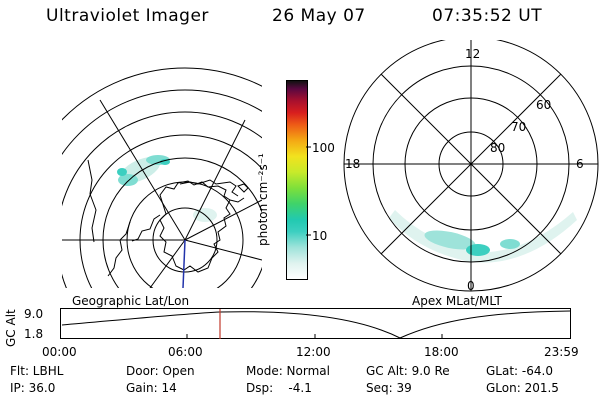 The width and height of the screenshot is (600, 400). I want to click on mlat-label-80: 80, so click(498, 148).